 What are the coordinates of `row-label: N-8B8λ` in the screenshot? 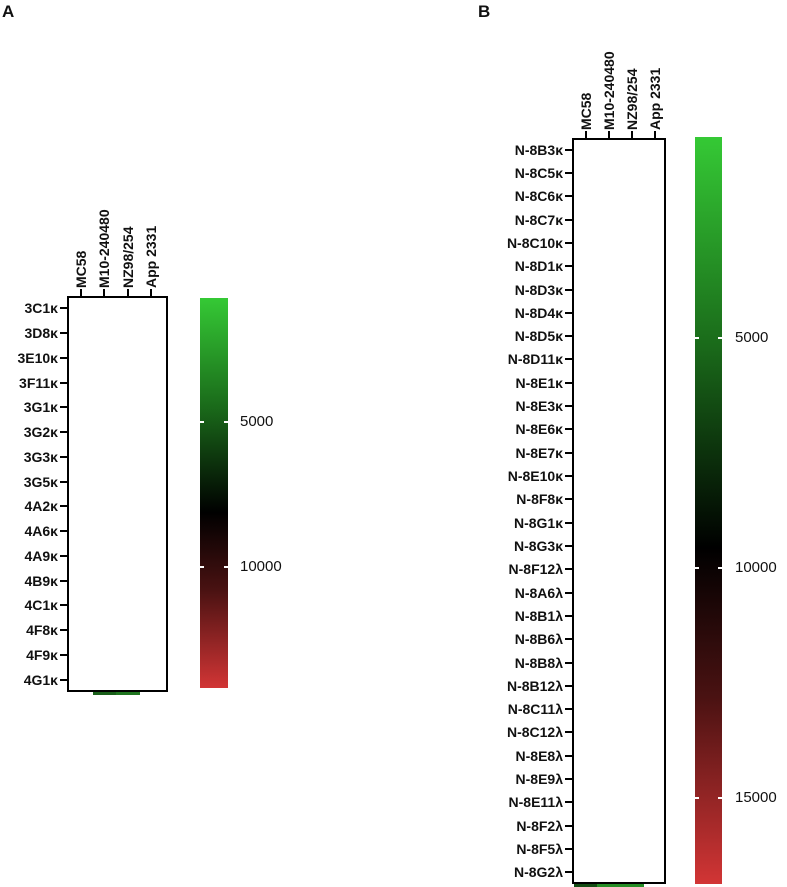 It's located at (538, 662).